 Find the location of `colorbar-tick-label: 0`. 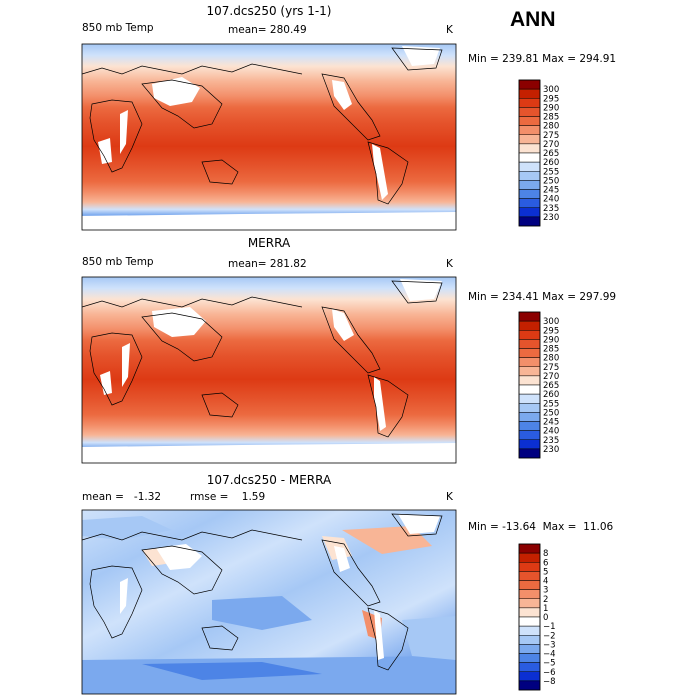

colorbar-tick-label: 0 is located at coordinates (545, 618).